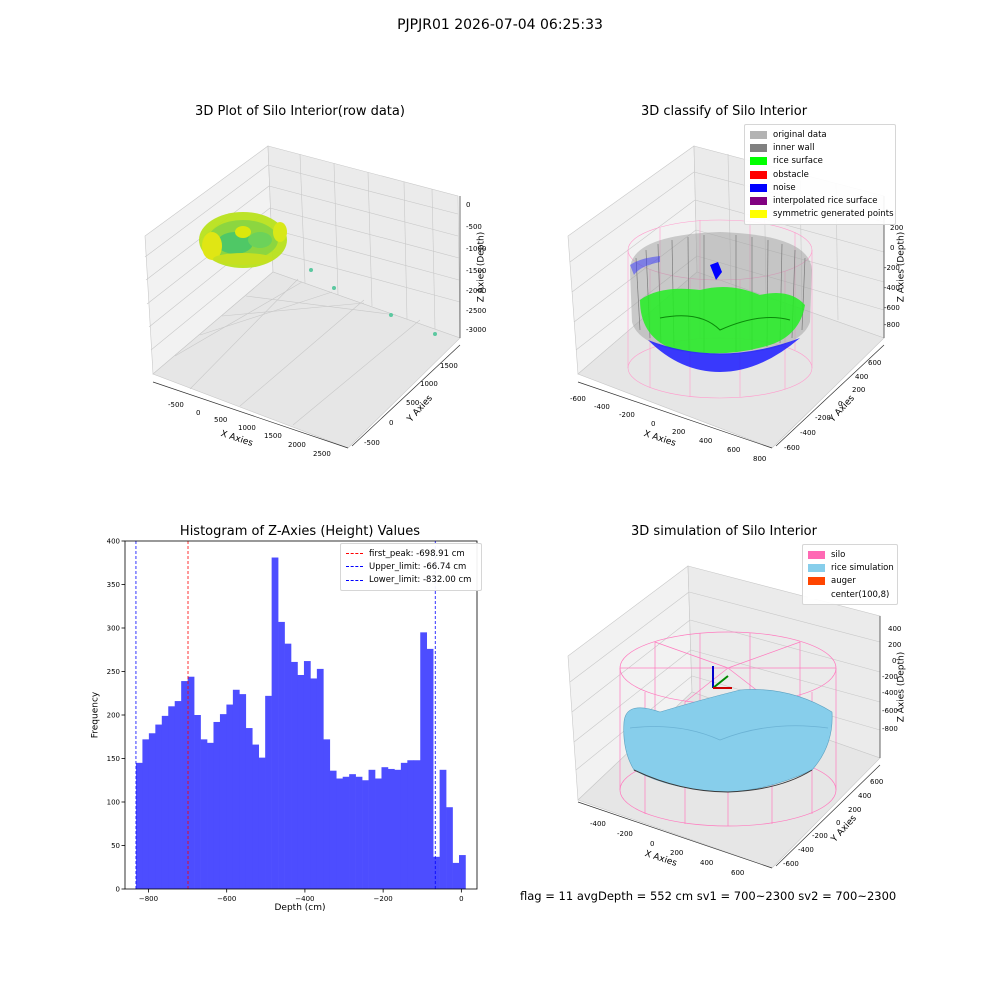 This screenshot has height=1000, width=1000. I want to click on raw-ztick: -2500, so click(476, 311).